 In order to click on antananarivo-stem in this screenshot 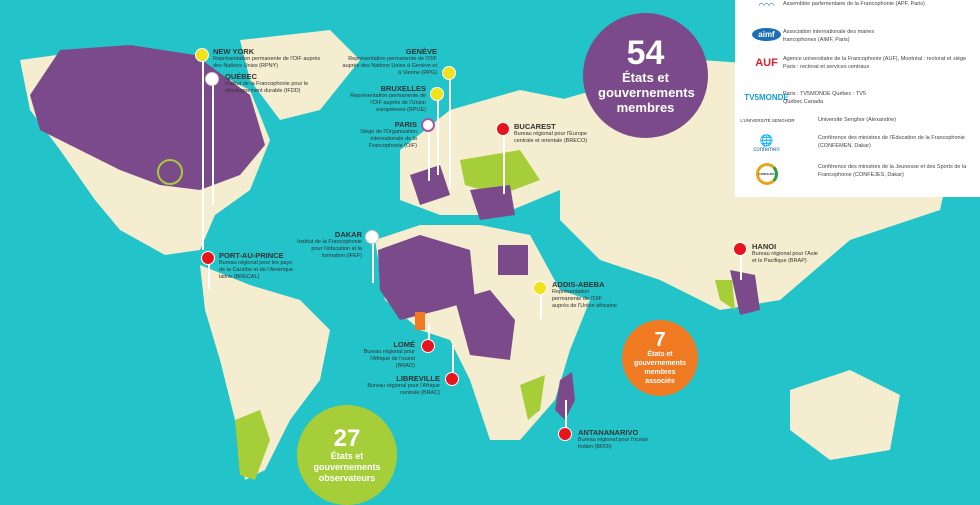, I will do `click(566, 415)`.